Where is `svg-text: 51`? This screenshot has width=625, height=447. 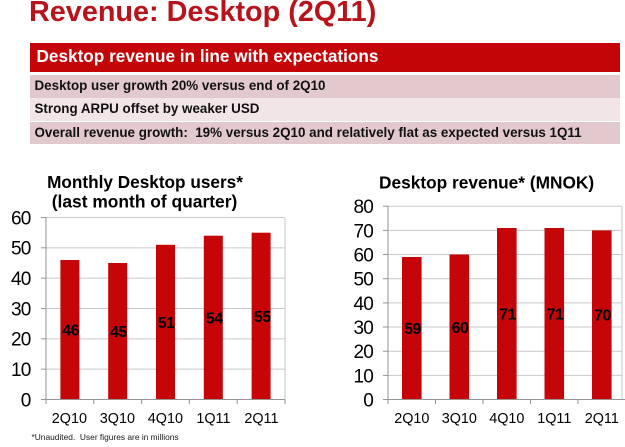
svg-text: 51 is located at coordinates (166, 323).